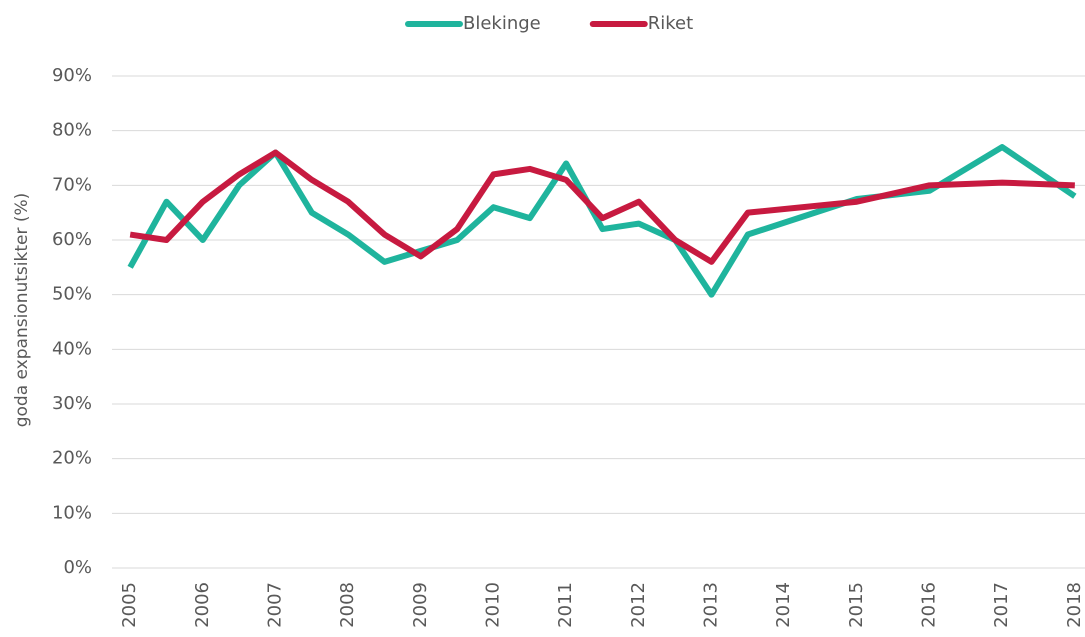 The width and height of the screenshot is (1085, 637). Describe the element at coordinates (1001, 605) in the screenshot. I see `x-tick-label: 2017` at that location.